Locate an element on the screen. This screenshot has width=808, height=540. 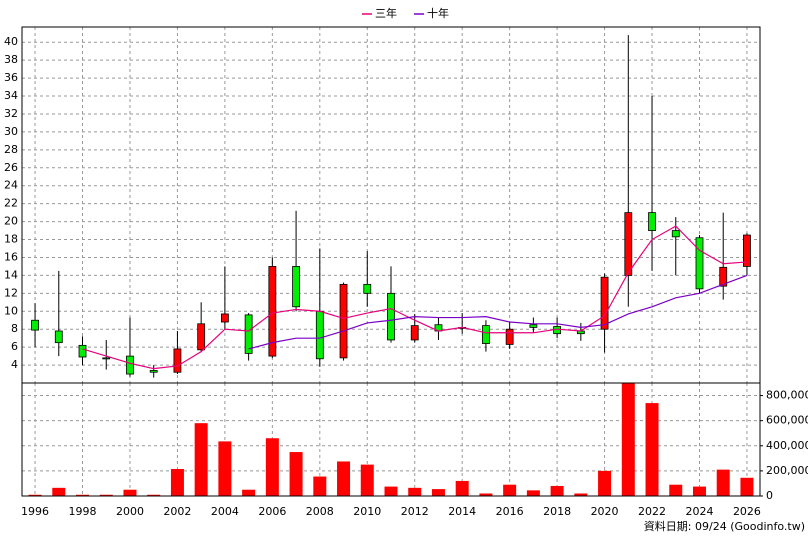
y-tick-label: 32 is located at coordinates (11, 113).